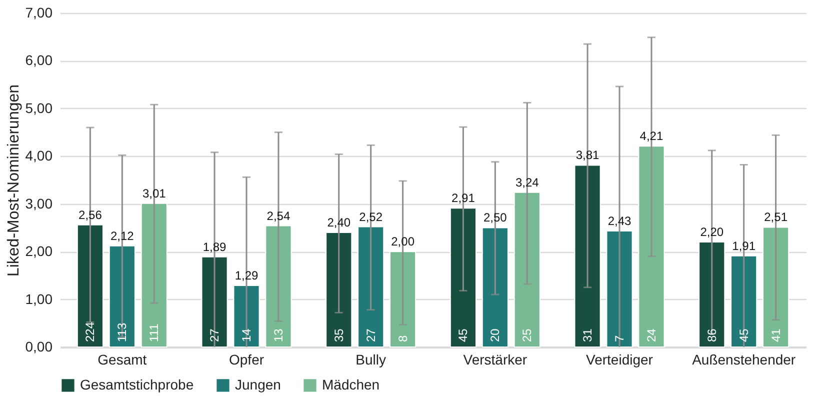 The width and height of the screenshot is (820, 410). I want to click on y-axis-title: Liked-Most-Nominierungen, so click(13, 180).